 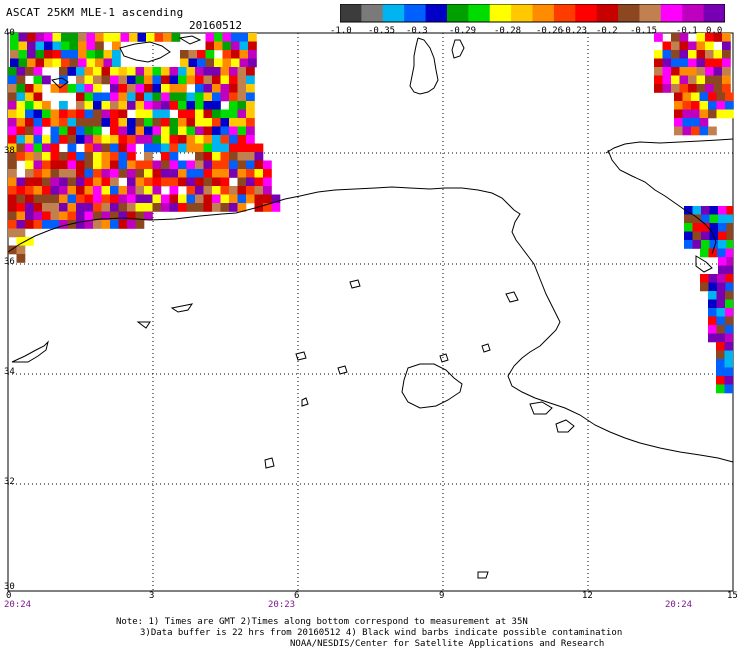 I want to click on colorbar-label-1: -0.35, so click(x=382, y=31).